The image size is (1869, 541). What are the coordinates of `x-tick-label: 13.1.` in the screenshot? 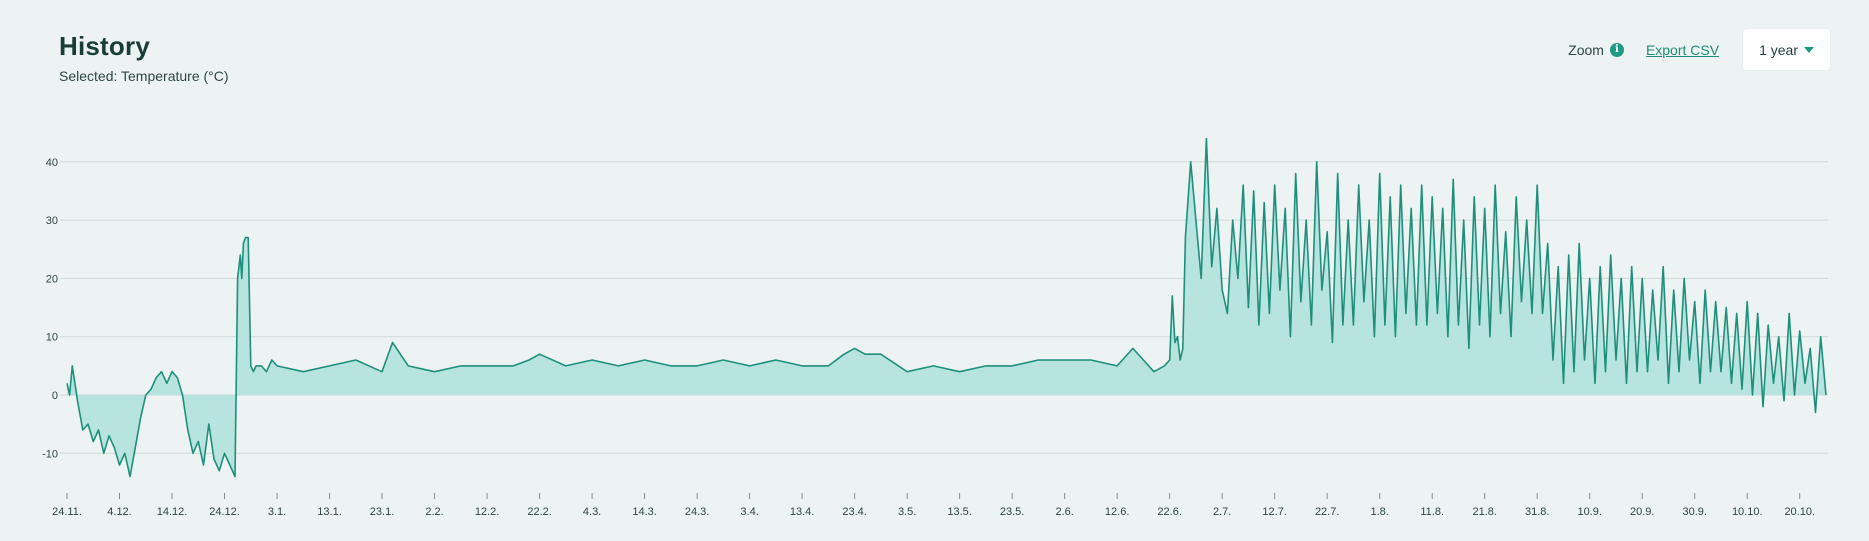 It's located at (329, 512).